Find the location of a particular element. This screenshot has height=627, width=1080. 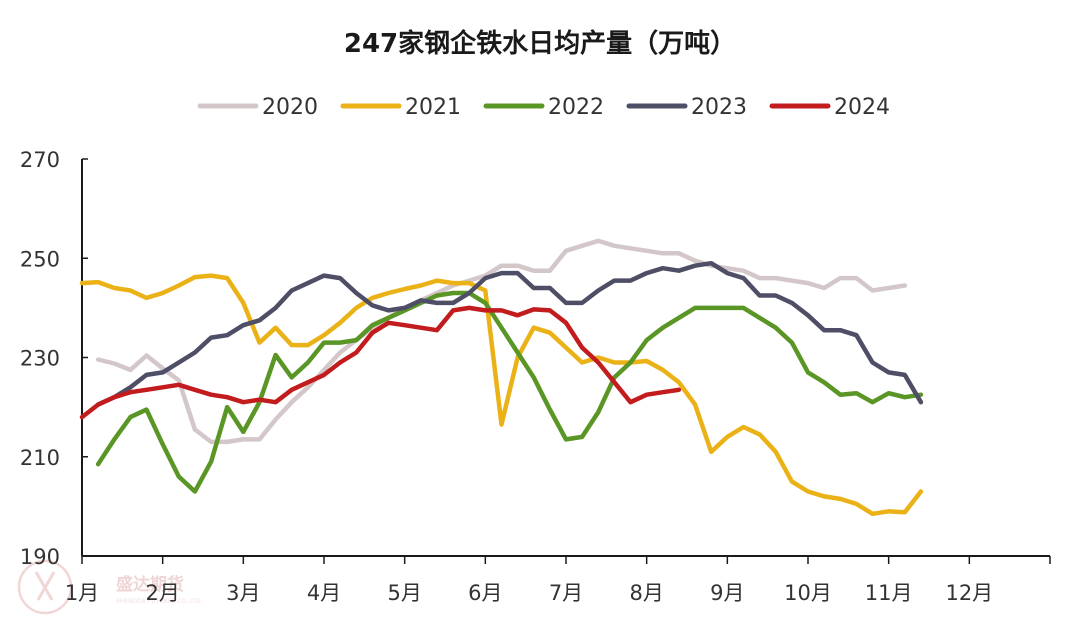

x-tick-label: 5月 is located at coordinates (404, 593).